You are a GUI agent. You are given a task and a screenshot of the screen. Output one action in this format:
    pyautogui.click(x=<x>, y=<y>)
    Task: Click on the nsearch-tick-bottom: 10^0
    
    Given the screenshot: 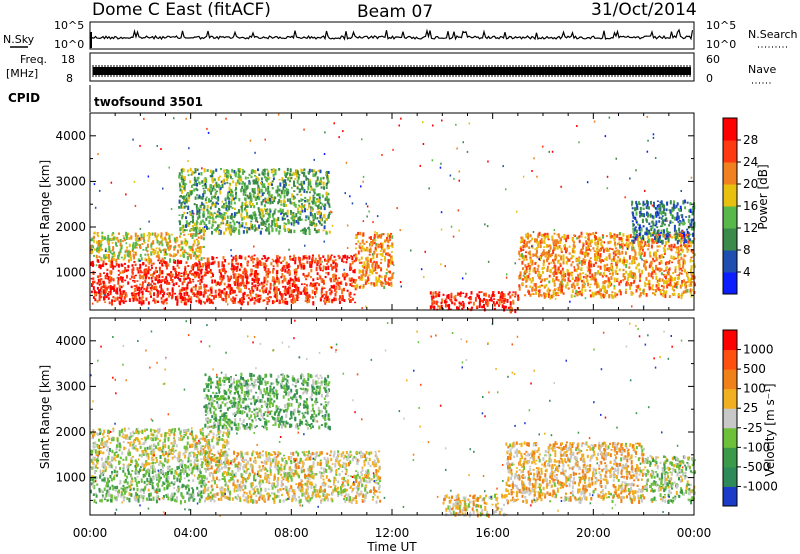 What is the action you would take?
    pyautogui.click(x=721, y=44)
    